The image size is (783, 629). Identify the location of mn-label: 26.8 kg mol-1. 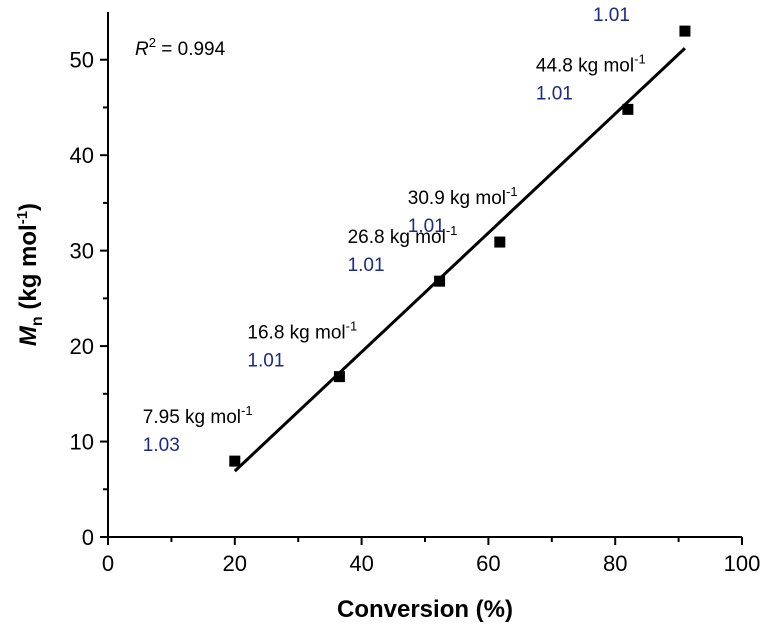
(403, 235).